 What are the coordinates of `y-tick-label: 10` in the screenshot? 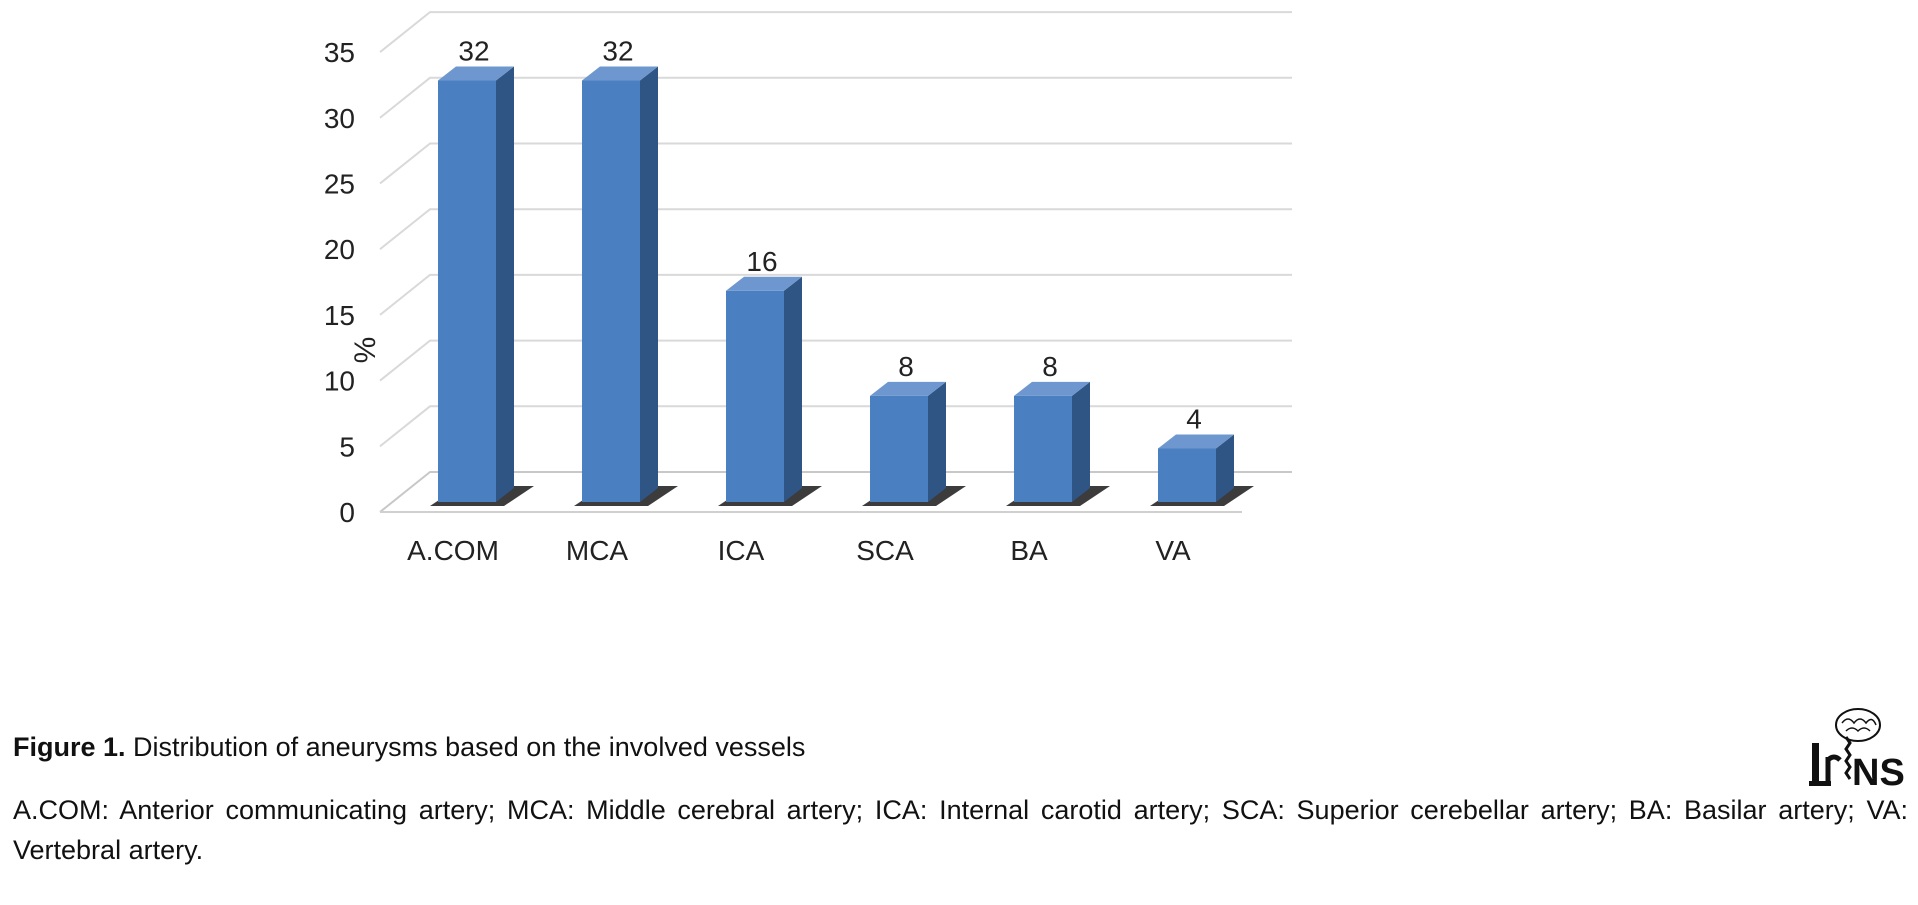 It's located at (339, 381).